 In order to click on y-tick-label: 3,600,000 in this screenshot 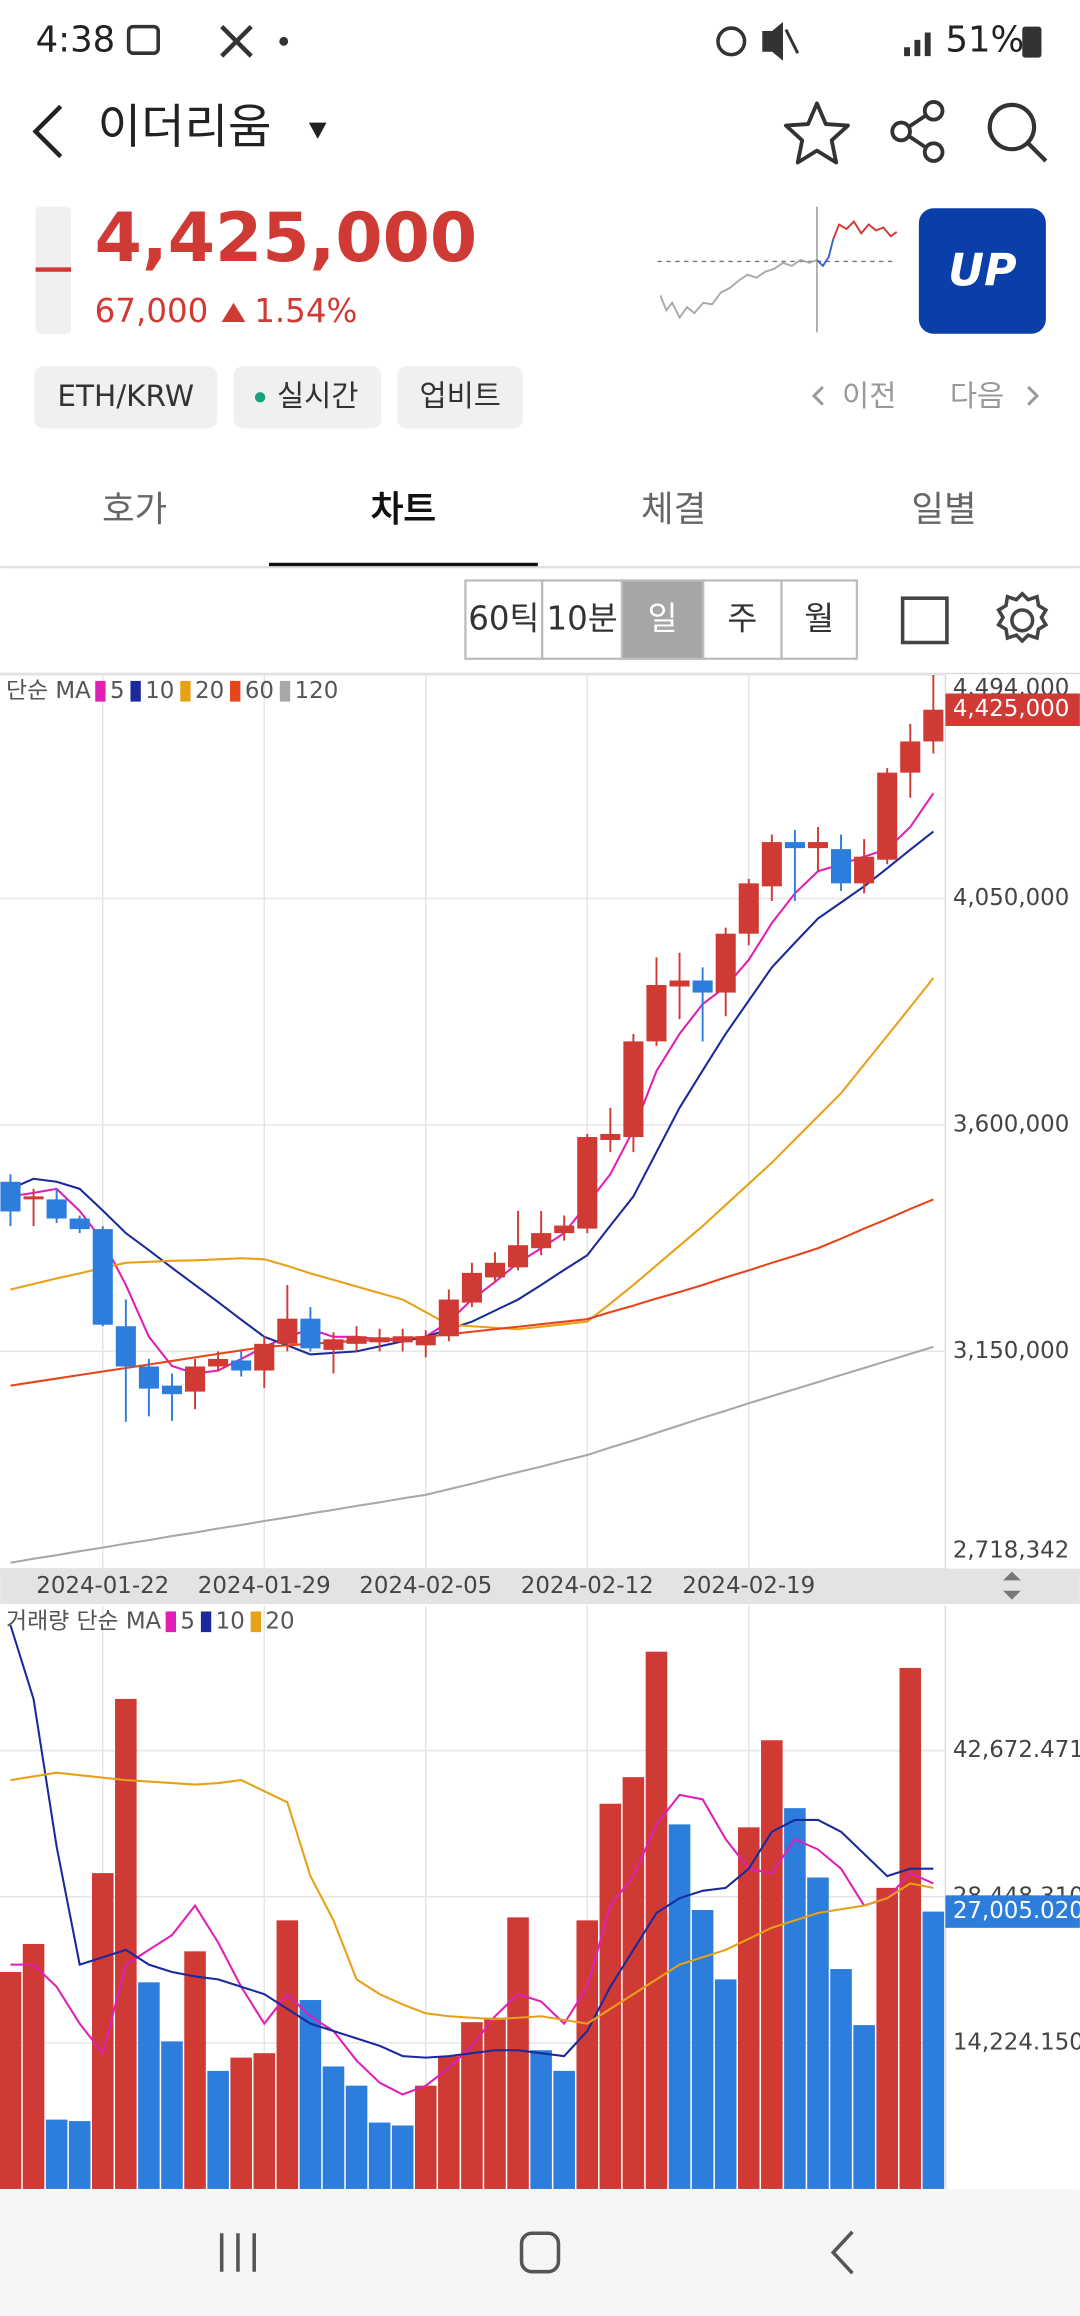, I will do `click(1011, 1124)`.